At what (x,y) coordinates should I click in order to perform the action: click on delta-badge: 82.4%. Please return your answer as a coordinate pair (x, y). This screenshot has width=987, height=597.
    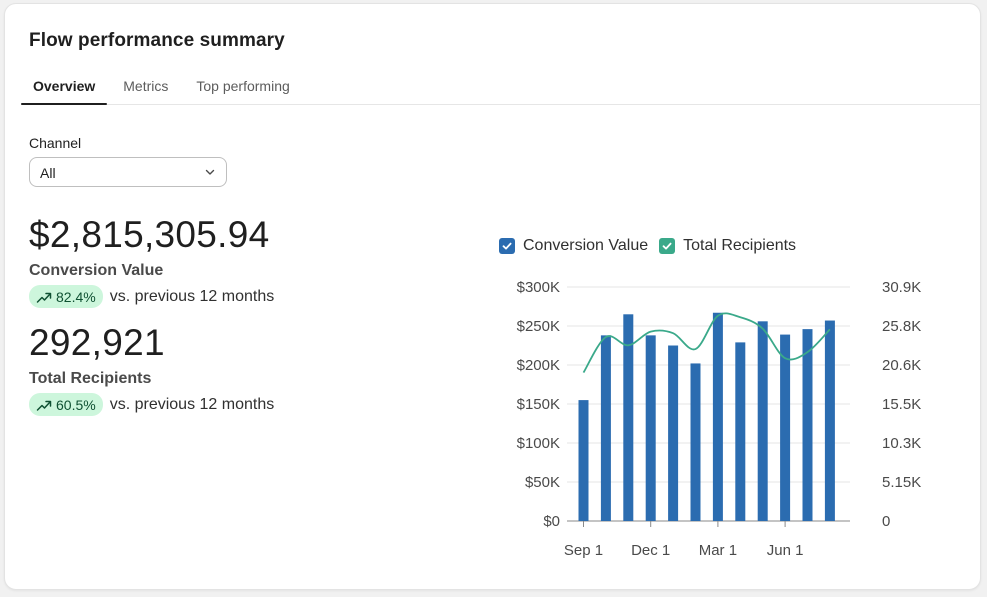
    Looking at the image, I should click on (66, 296).